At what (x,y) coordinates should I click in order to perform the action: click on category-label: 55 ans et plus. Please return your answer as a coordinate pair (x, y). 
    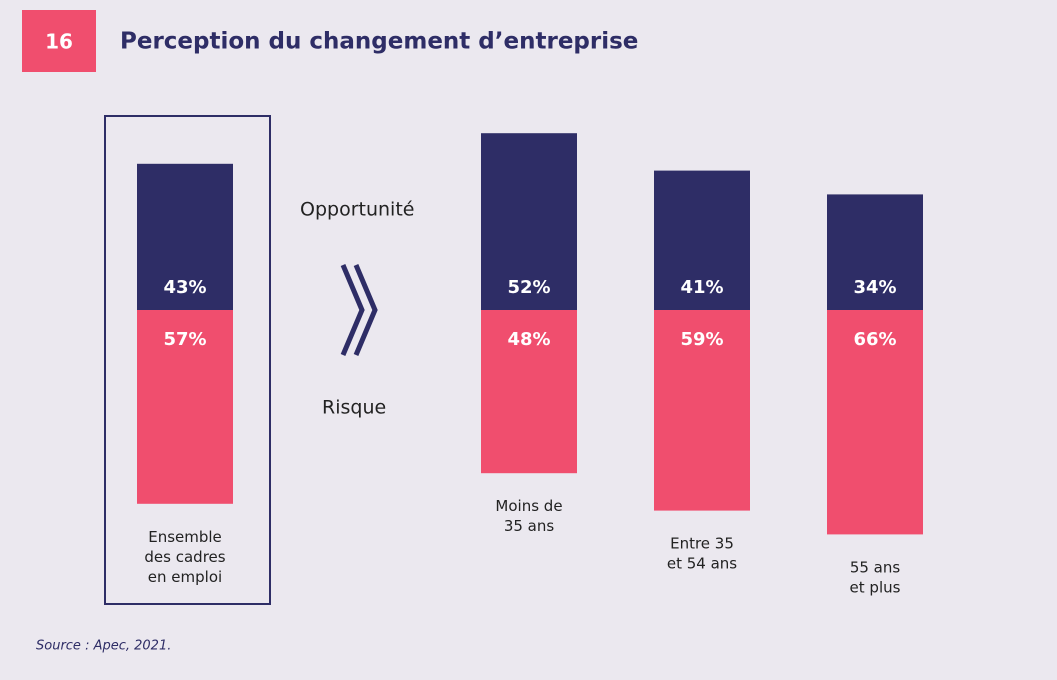
    Looking at the image, I should click on (875, 577).